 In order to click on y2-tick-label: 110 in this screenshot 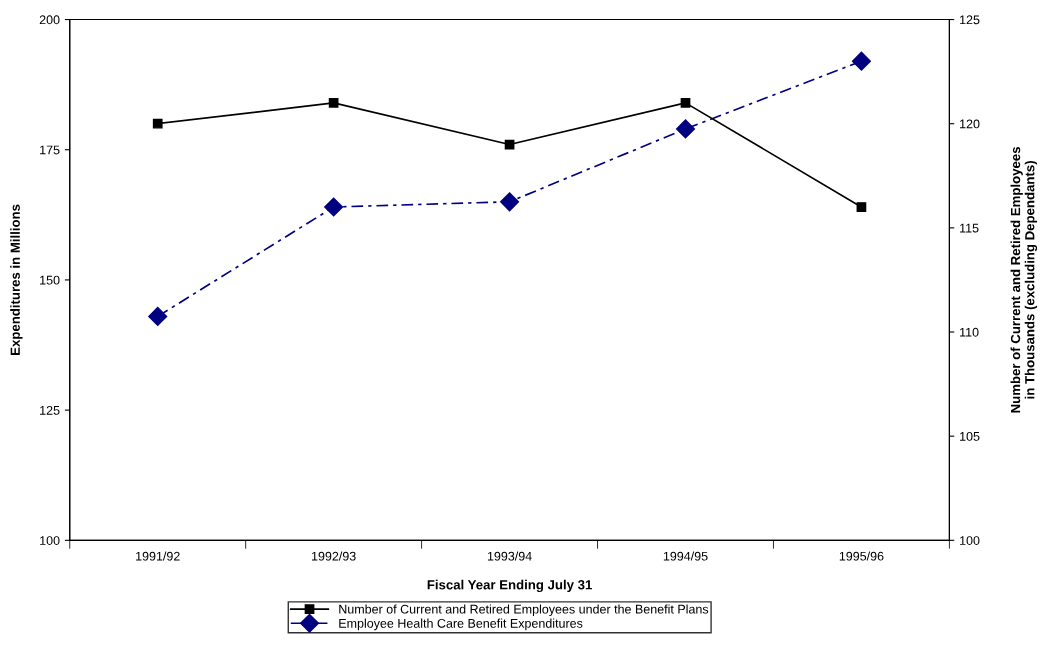, I will do `click(969, 332)`.